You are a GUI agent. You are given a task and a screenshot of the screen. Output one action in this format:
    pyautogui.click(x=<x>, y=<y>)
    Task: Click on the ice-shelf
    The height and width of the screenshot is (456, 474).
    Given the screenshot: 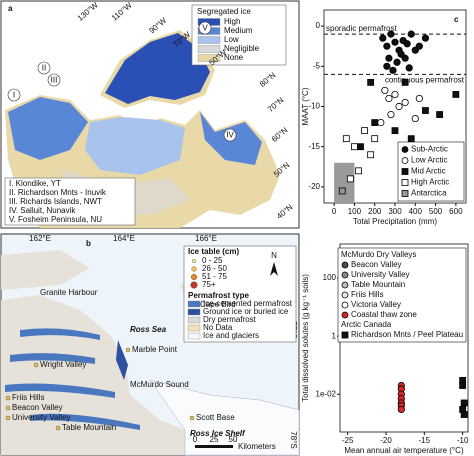 What is the action you would take?
    pyautogui.click(x=224, y=417)
    